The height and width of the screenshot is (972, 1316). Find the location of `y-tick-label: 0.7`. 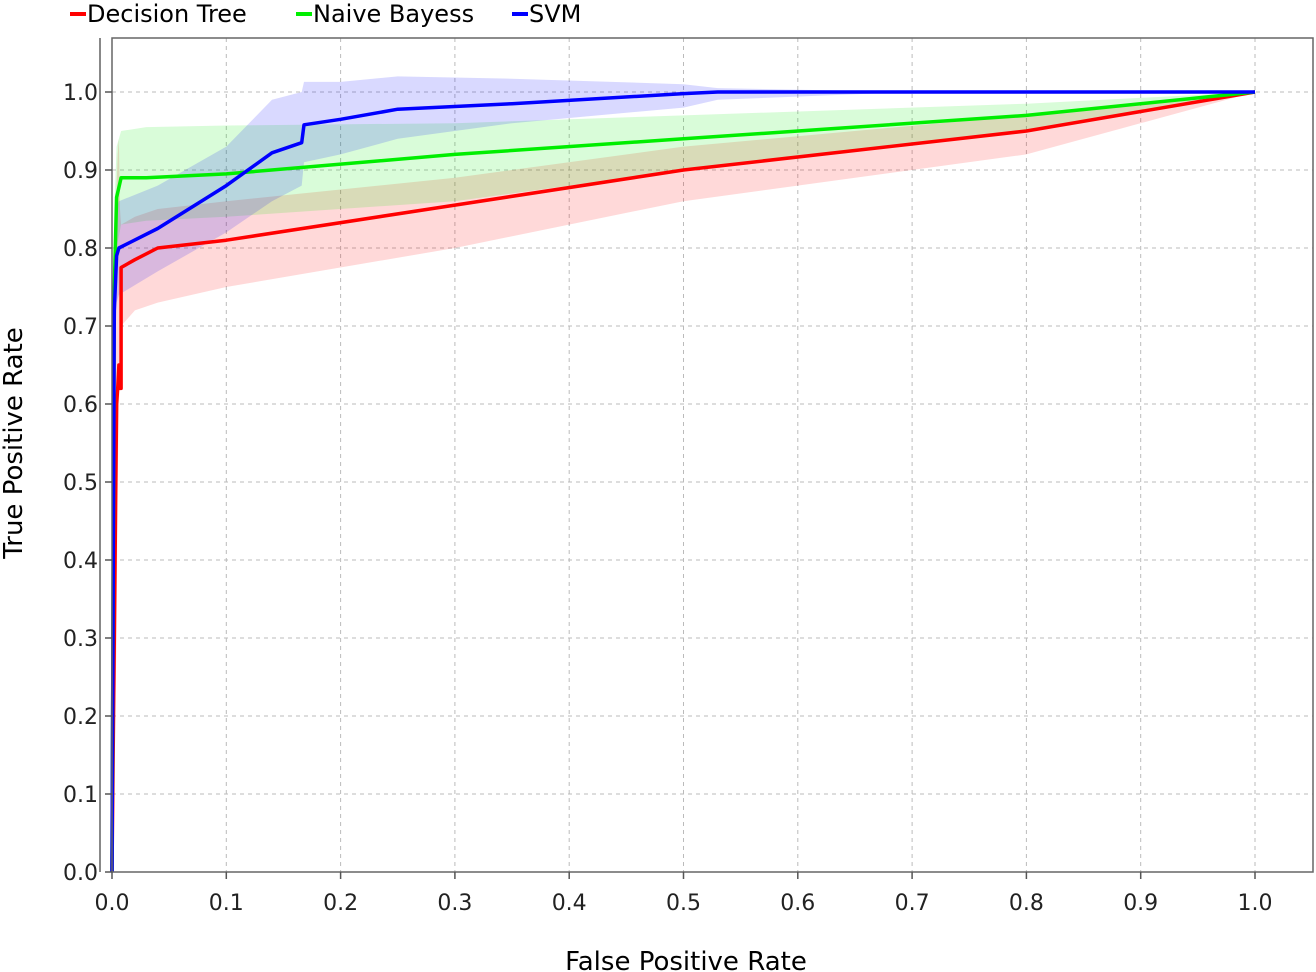

y-tick-label: 0.7 is located at coordinates (80, 327).